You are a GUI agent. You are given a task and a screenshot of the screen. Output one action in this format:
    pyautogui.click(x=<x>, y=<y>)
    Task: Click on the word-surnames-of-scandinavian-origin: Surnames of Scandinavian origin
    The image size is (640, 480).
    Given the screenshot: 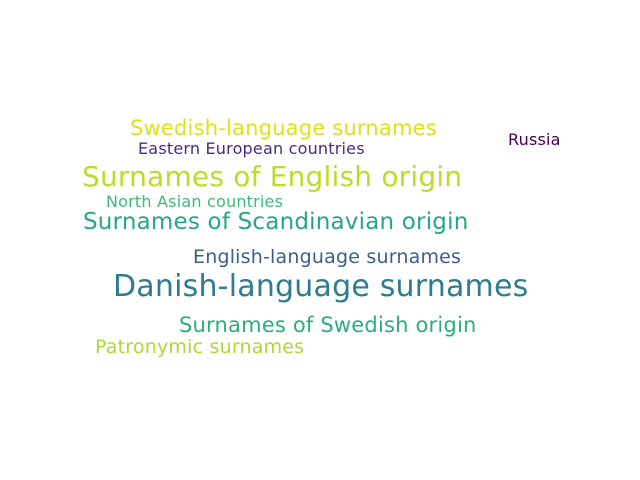 What is the action you would take?
    pyautogui.click(x=276, y=222)
    